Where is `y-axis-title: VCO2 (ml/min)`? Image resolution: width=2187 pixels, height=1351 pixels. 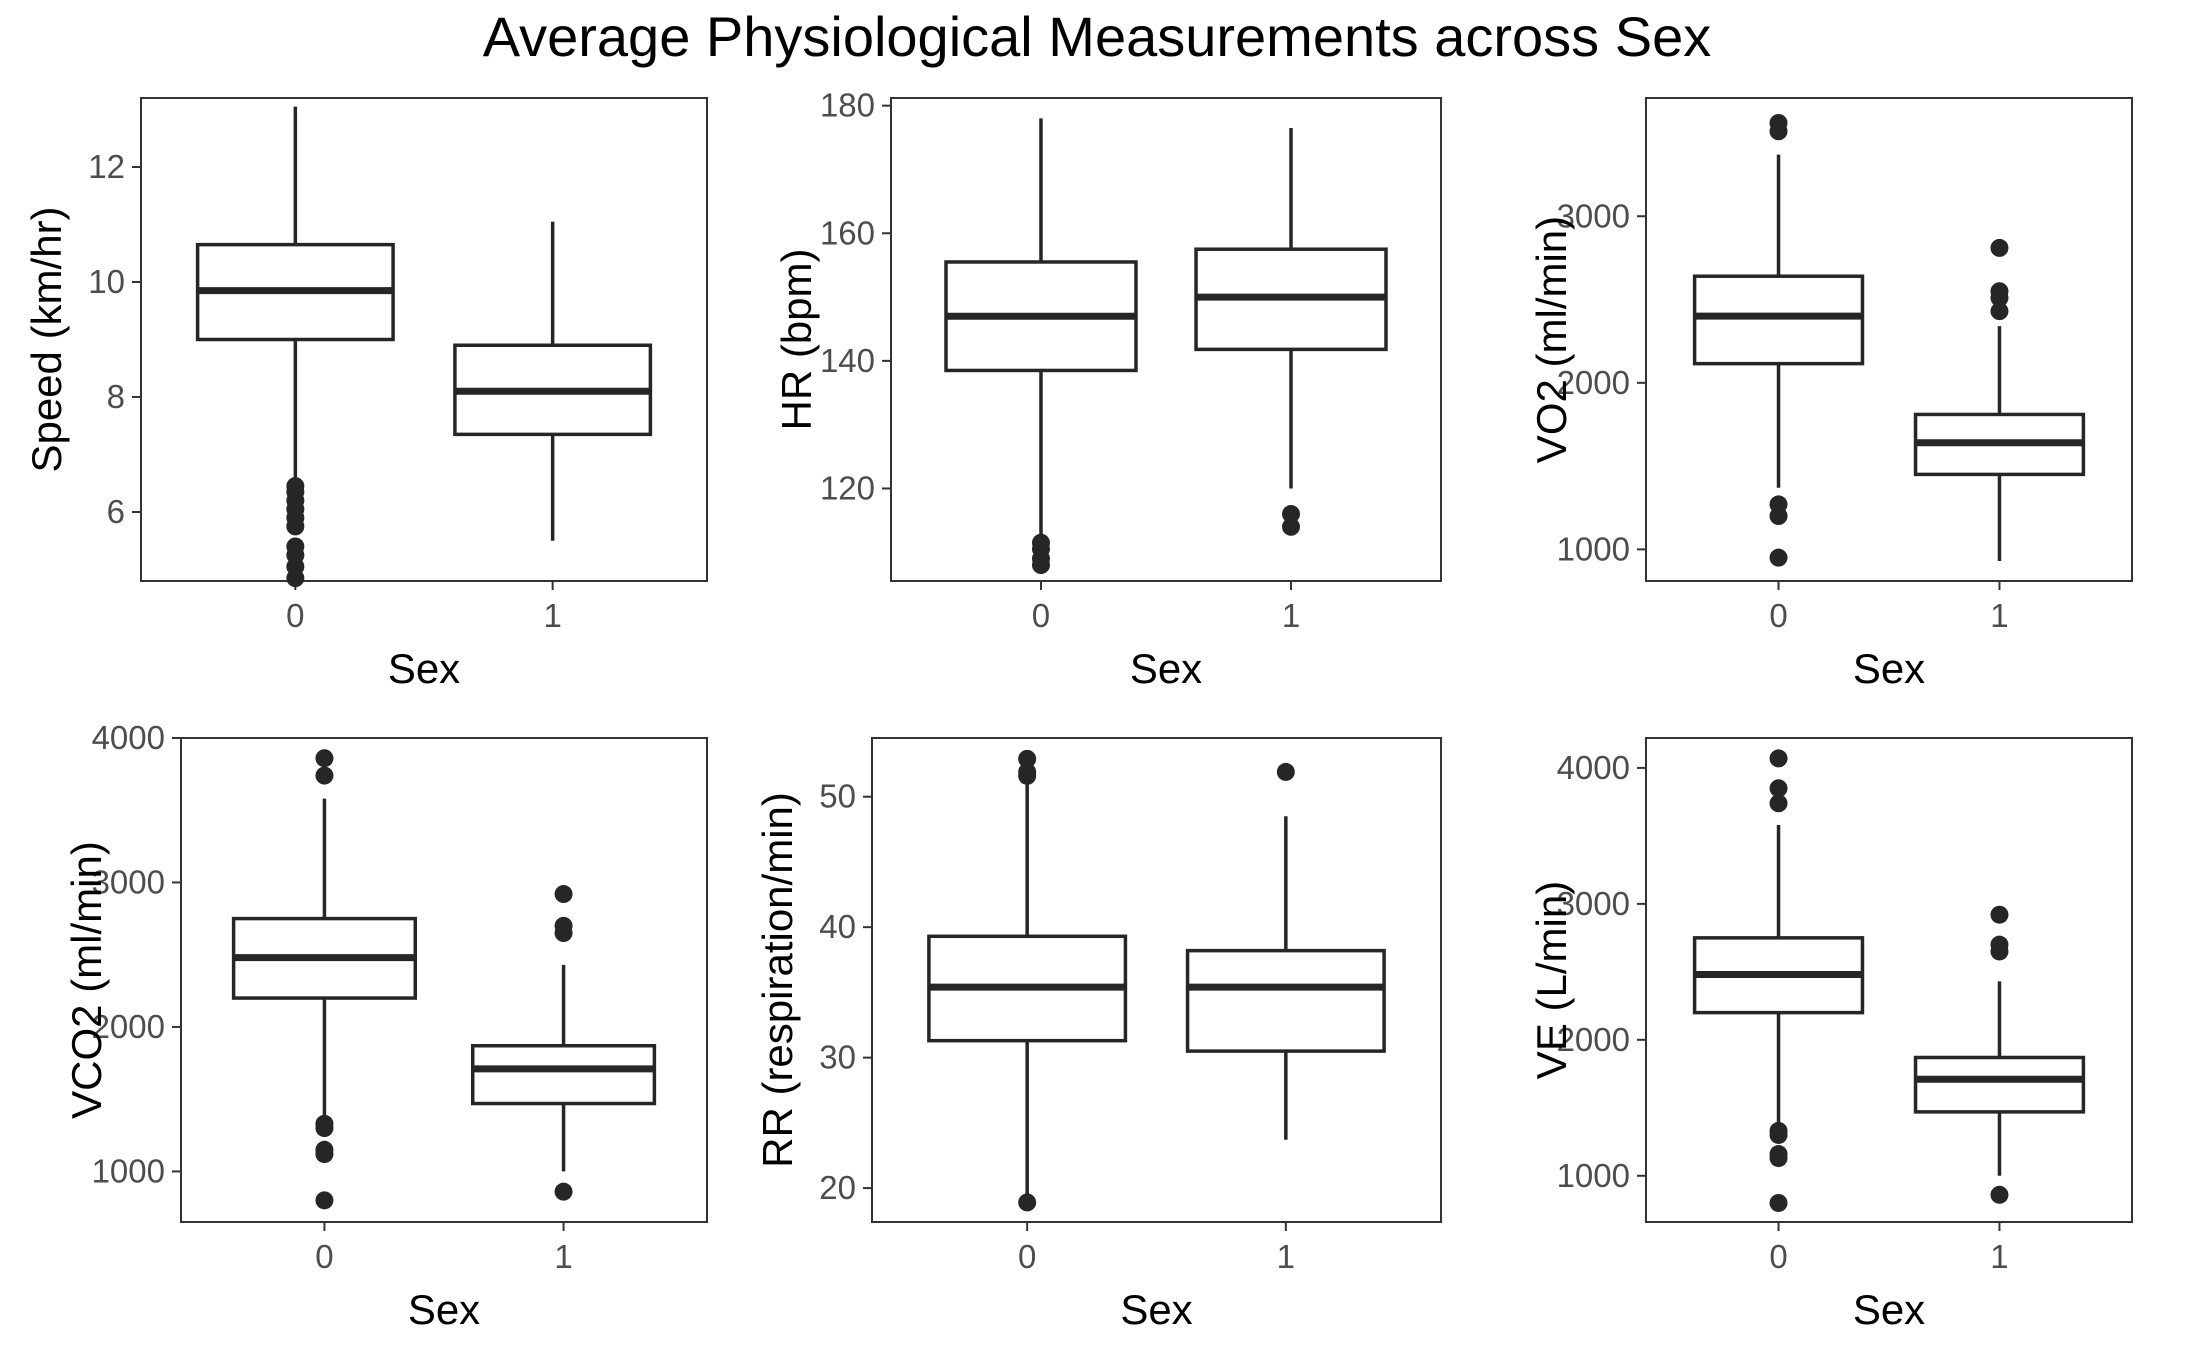 y-axis-title: VCO2 (ml/min) is located at coordinates (86, 980).